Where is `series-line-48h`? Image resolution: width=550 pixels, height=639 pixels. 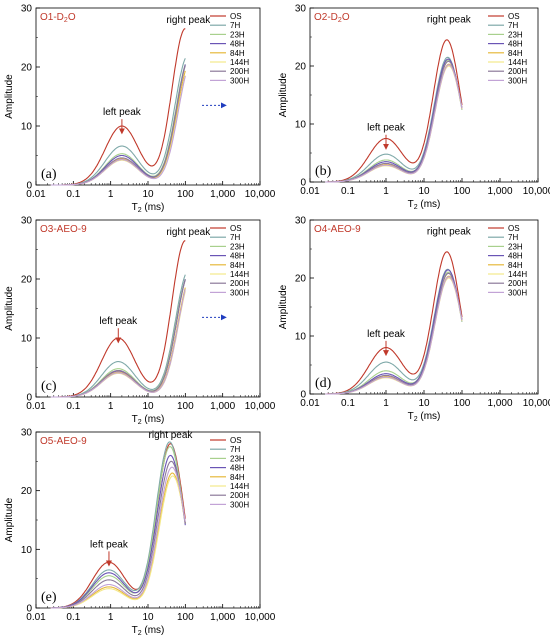
series-line-48h is located at coordinates (118, 531).